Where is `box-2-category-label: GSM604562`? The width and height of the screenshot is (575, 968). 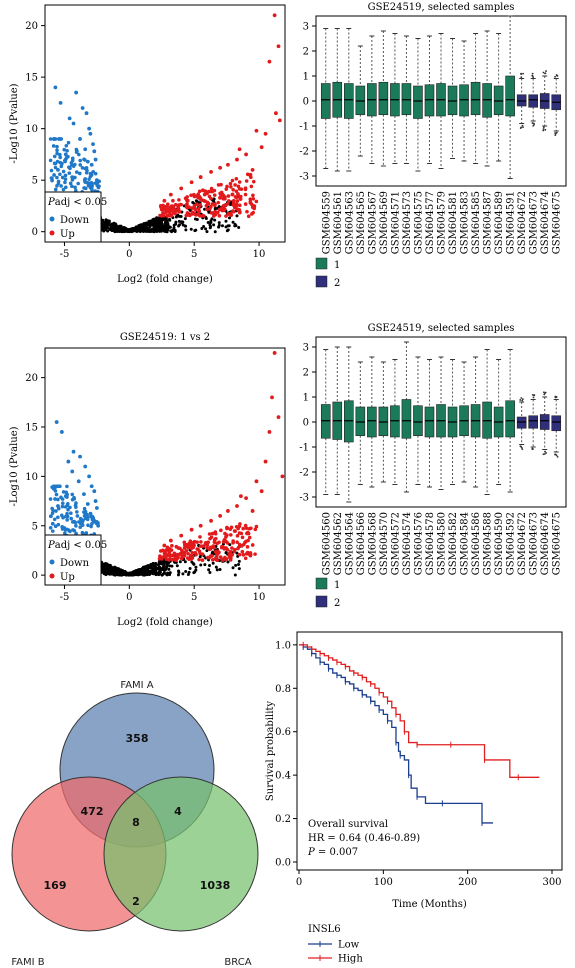 box-2-category-label: GSM604562 is located at coordinates (338, 543).